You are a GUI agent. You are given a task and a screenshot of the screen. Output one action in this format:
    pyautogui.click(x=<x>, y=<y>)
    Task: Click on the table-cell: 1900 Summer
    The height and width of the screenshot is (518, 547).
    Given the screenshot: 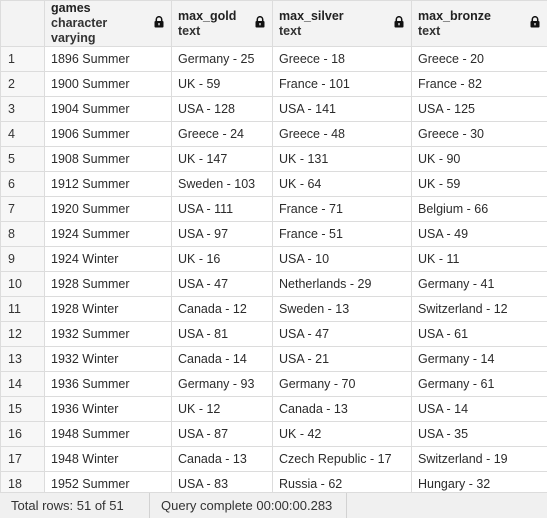 What is the action you would take?
    pyautogui.click(x=108, y=84)
    